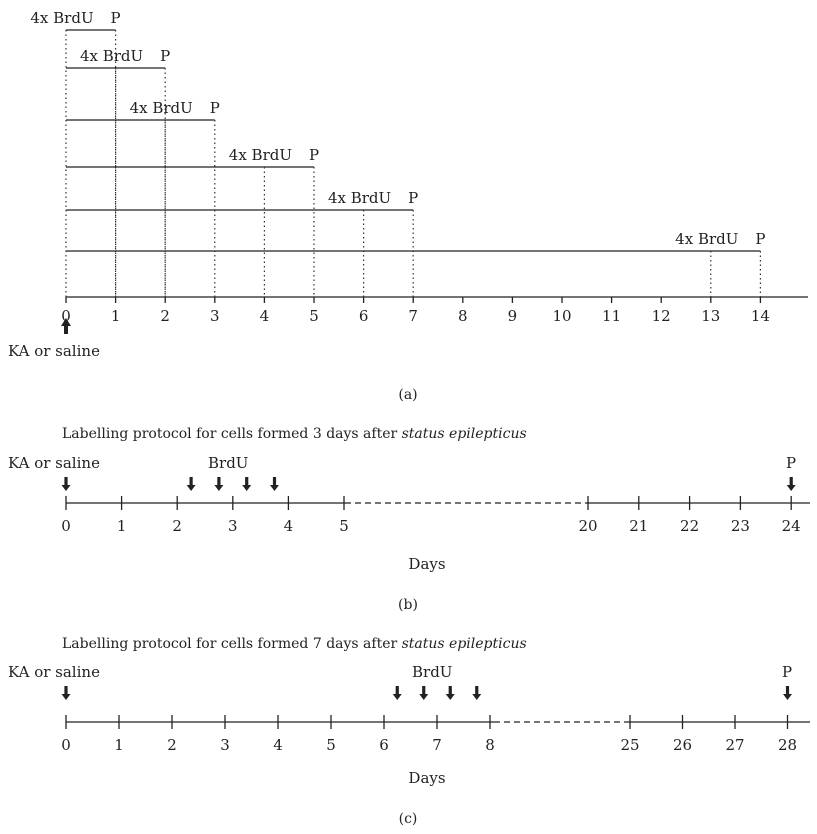  Describe the element at coordinates (791, 526) in the screenshot. I see `panel-b-tick-label: 24` at that location.